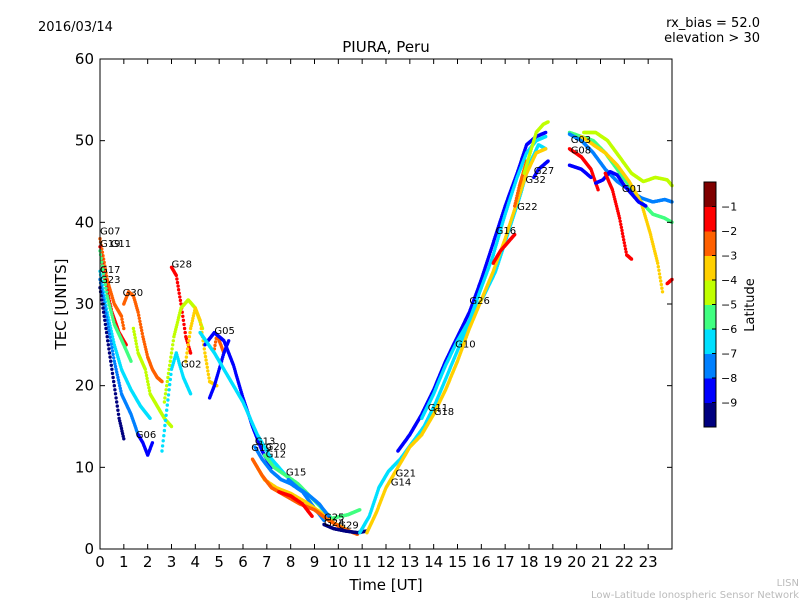 Image resolution: width=800 pixels, height=604 pixels. I want to click on colorbar-tick-label: −5, so click(729, 305).